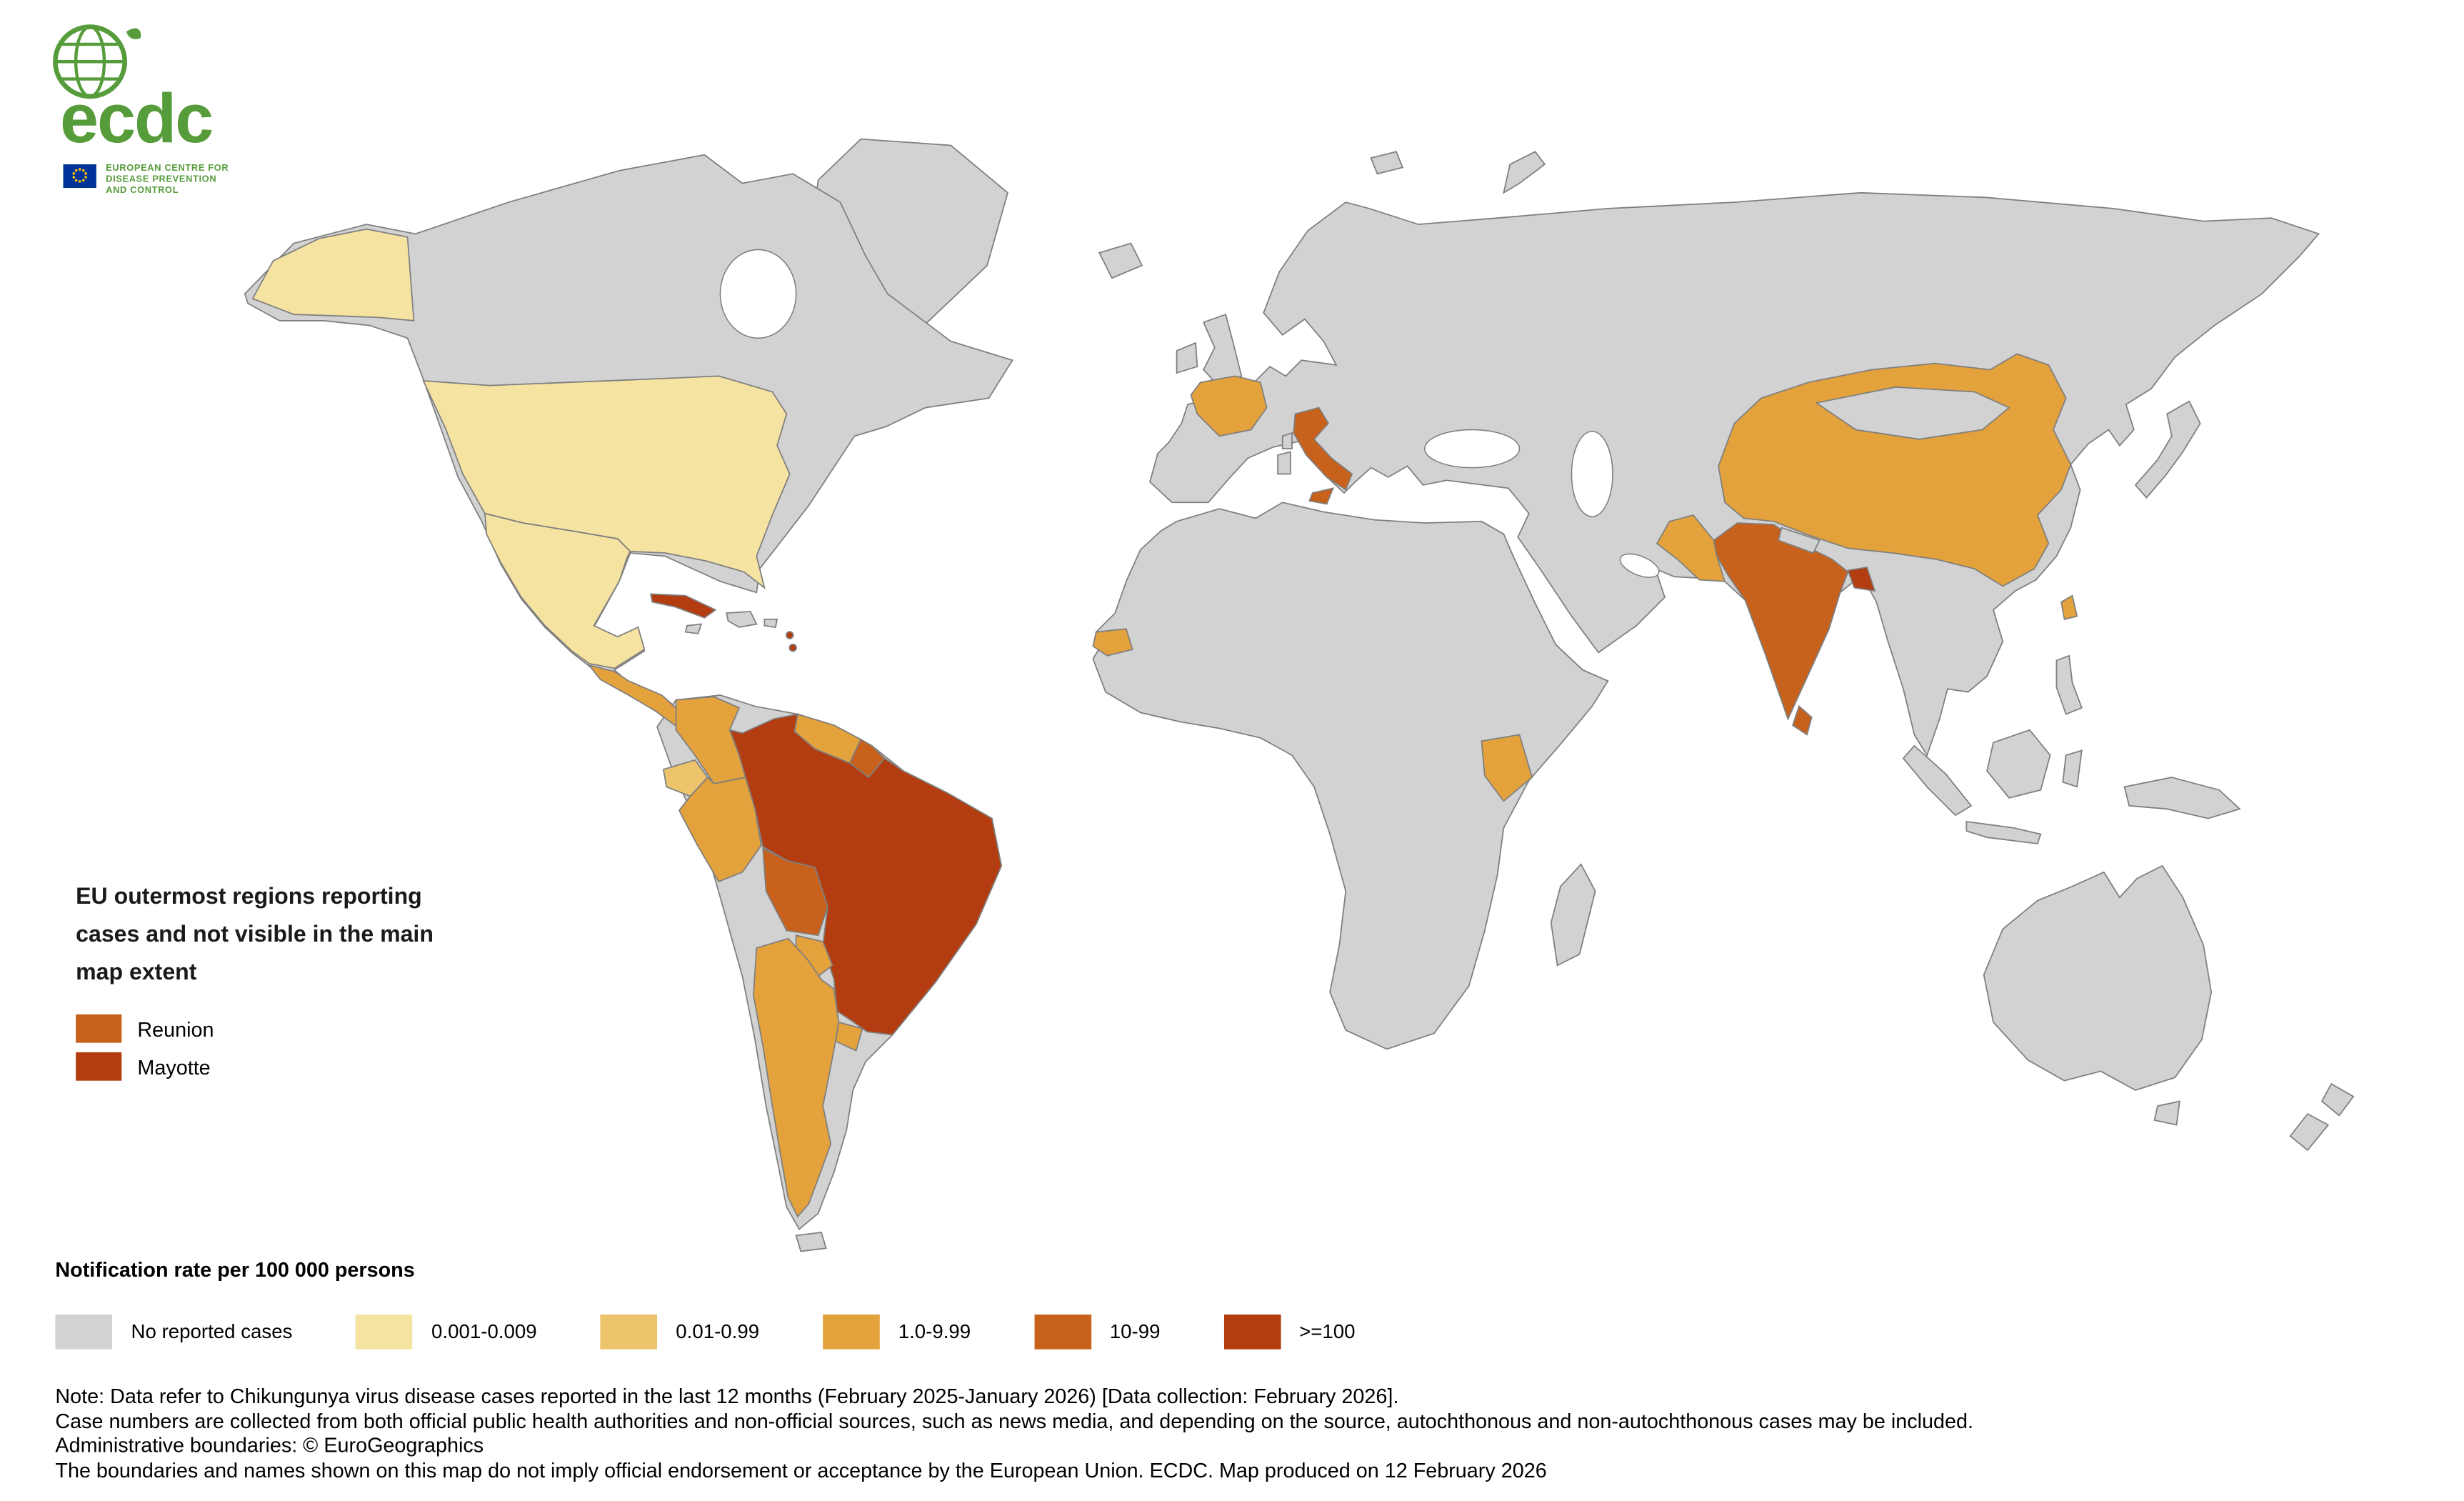 The width and height of the screenshot is (2464, 1501). What do you see at coordinates (2069, 607) in the screenshot?
I see `country-taiwan` at bounding box center [2069, 607].